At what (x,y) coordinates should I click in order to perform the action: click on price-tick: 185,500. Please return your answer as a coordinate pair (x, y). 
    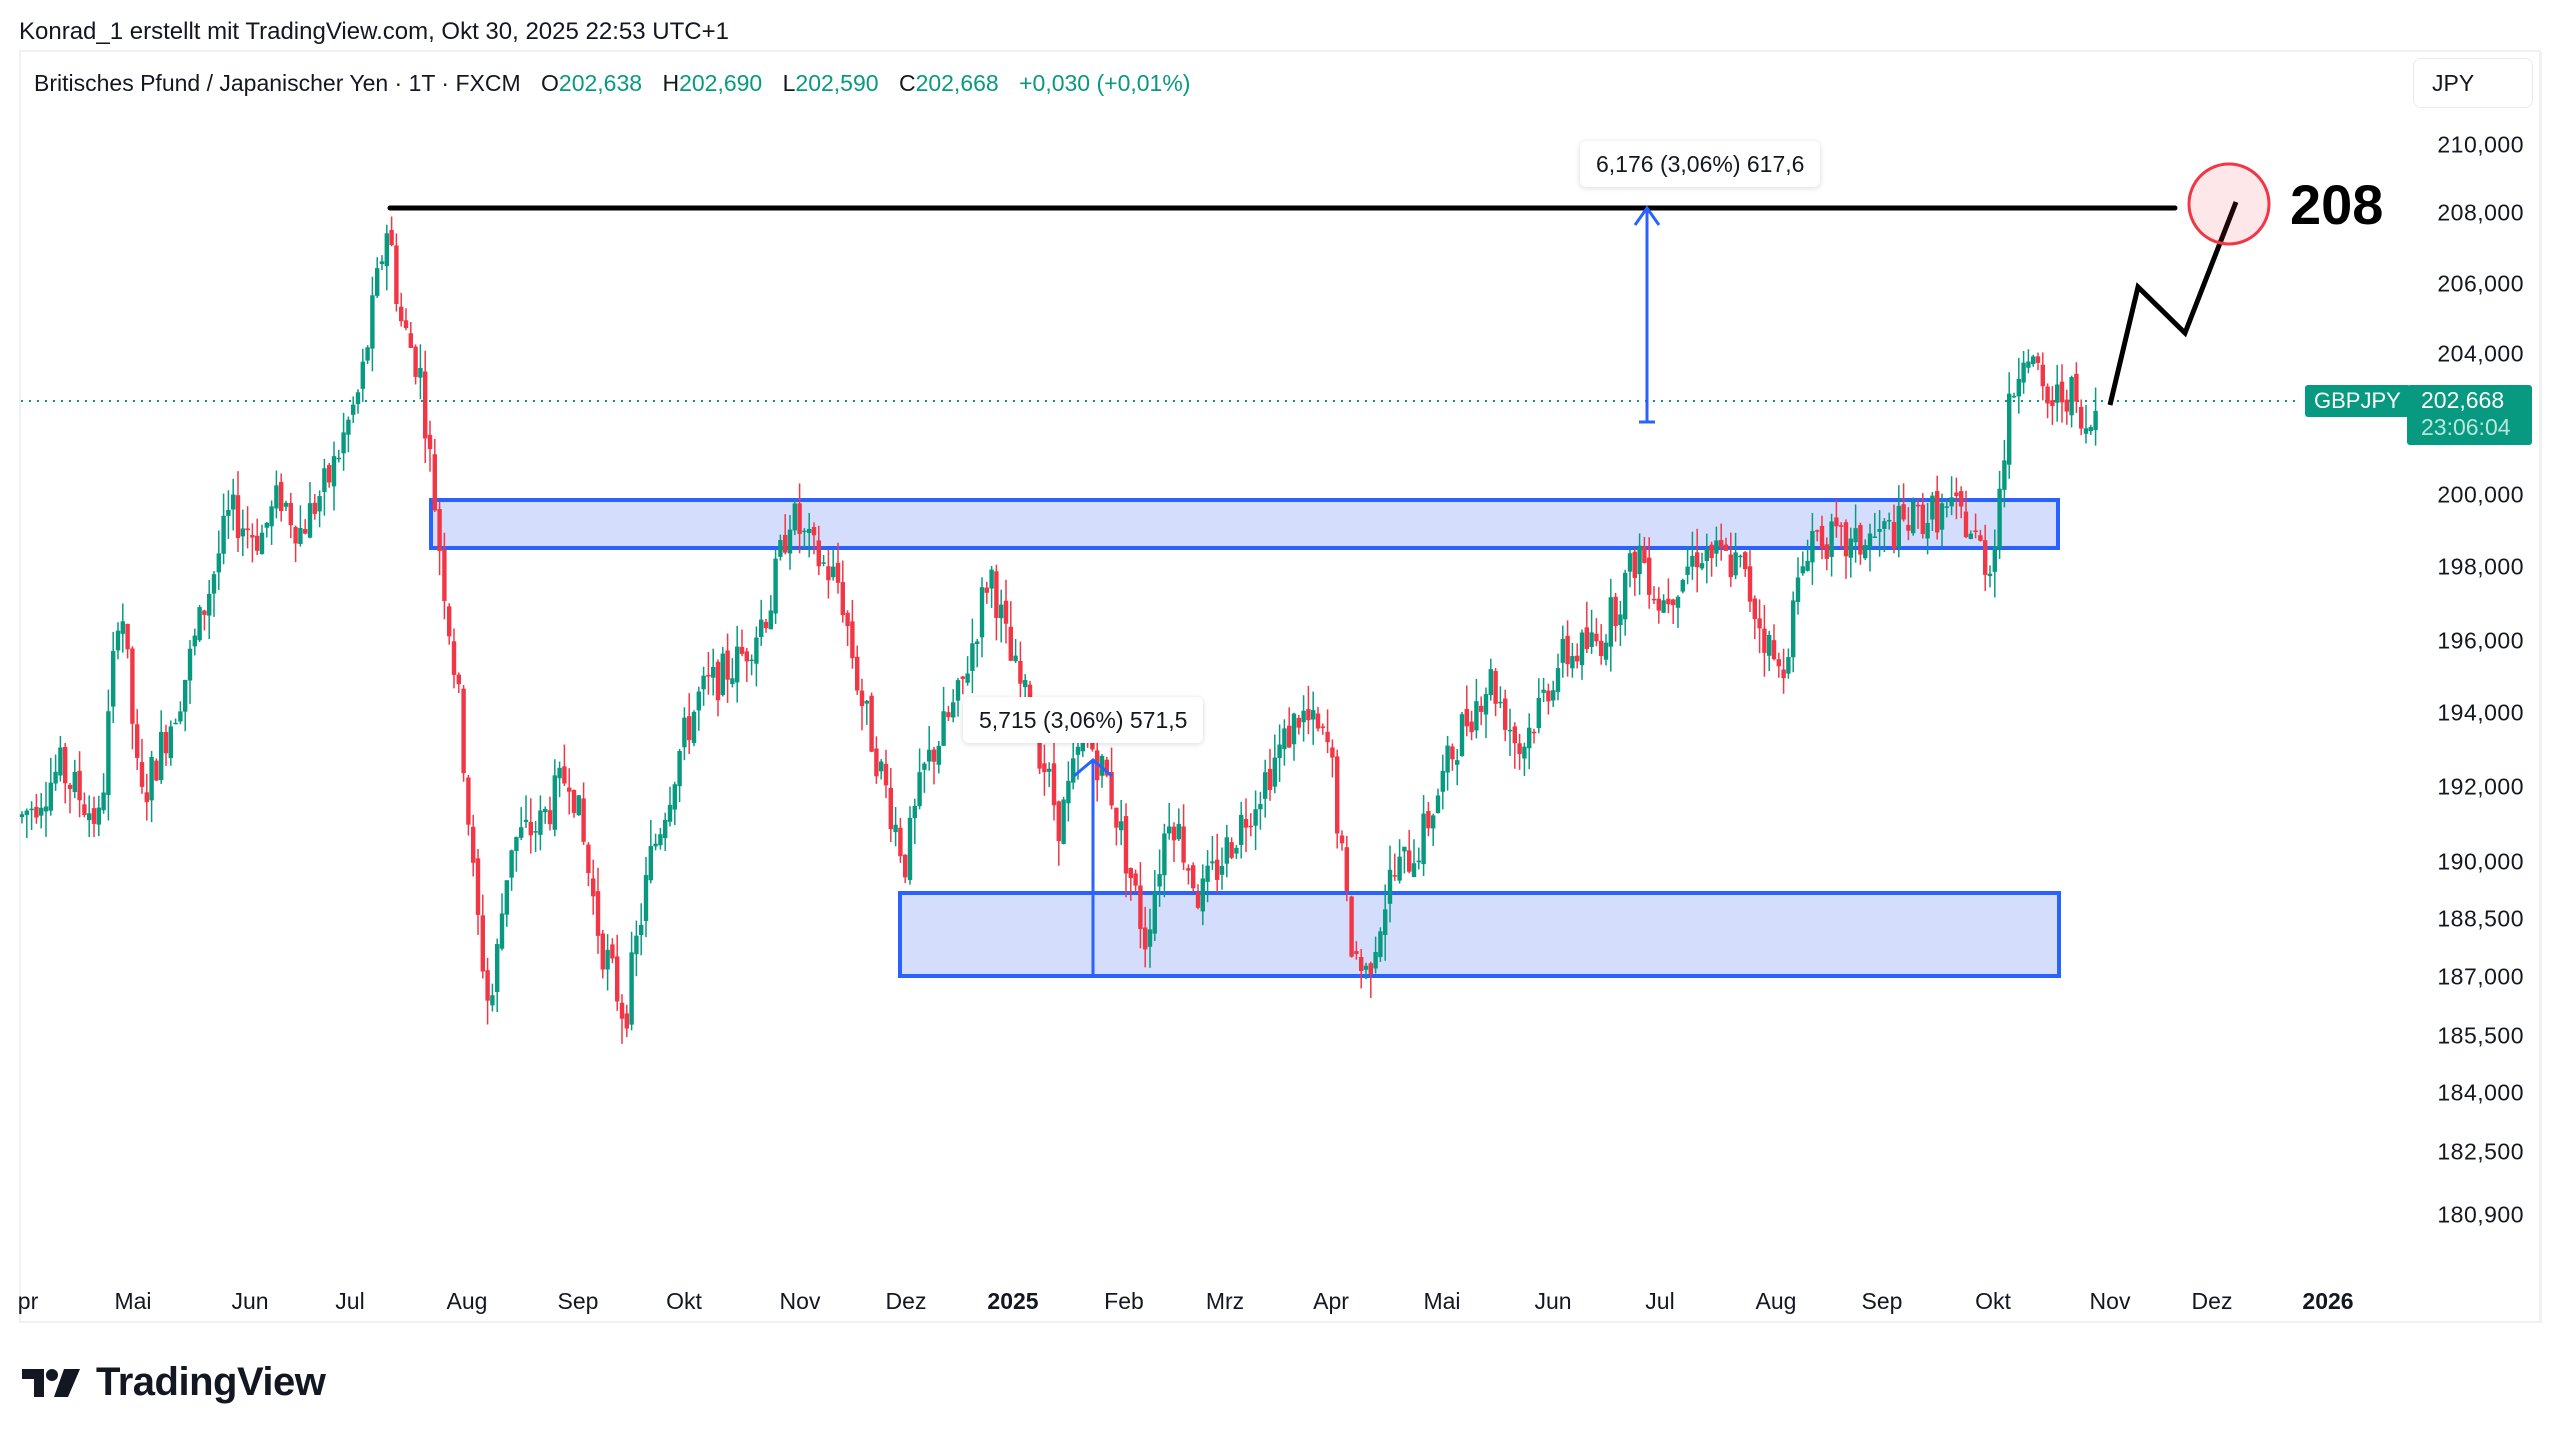
    Looking at the image, I should click on (2480, 1035).